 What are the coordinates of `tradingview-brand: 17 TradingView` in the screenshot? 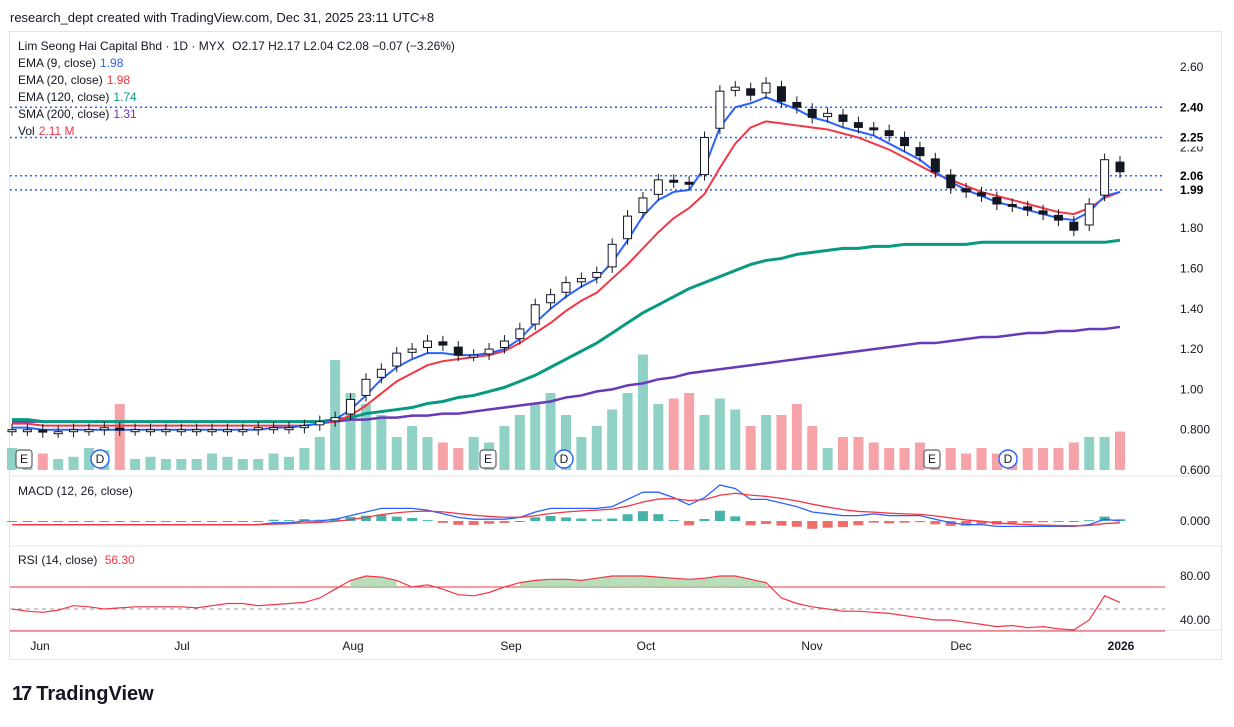 It's located at (83, 694).